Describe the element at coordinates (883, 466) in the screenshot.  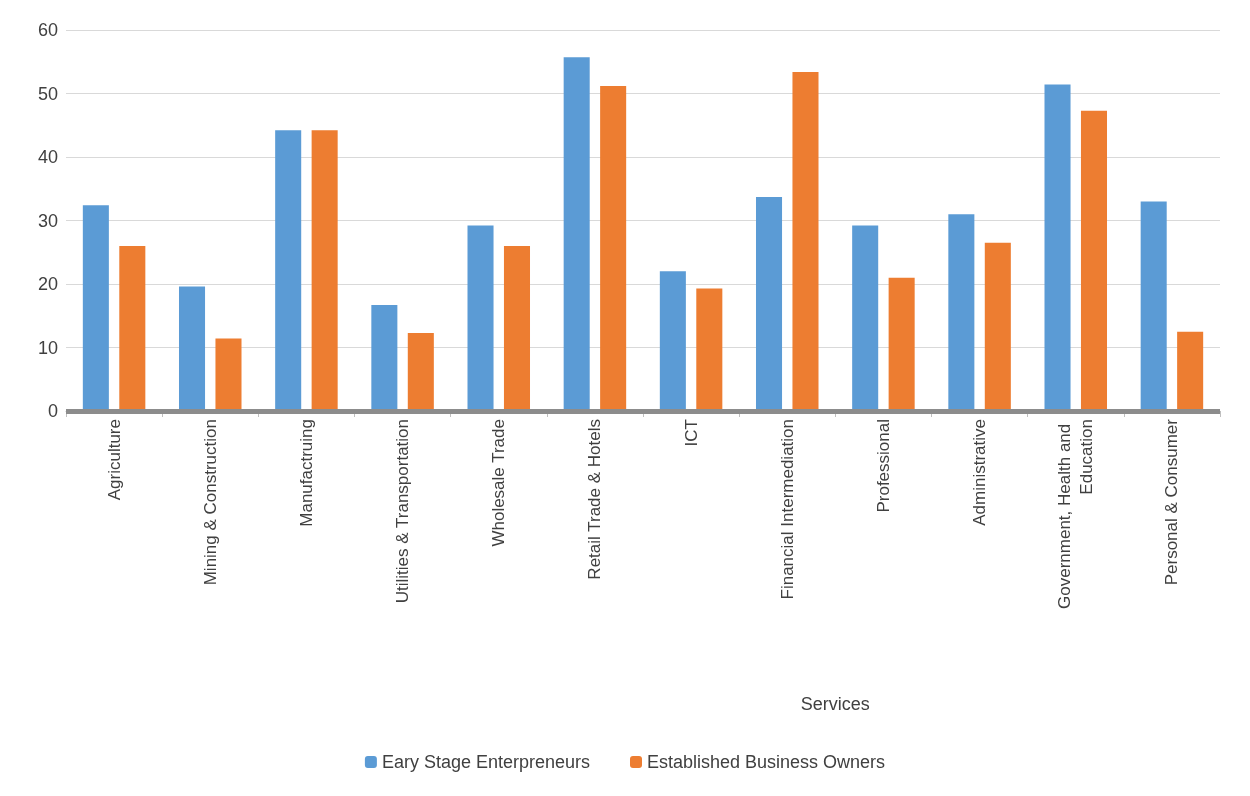
I see `x-tick-label: Professional` at that location.